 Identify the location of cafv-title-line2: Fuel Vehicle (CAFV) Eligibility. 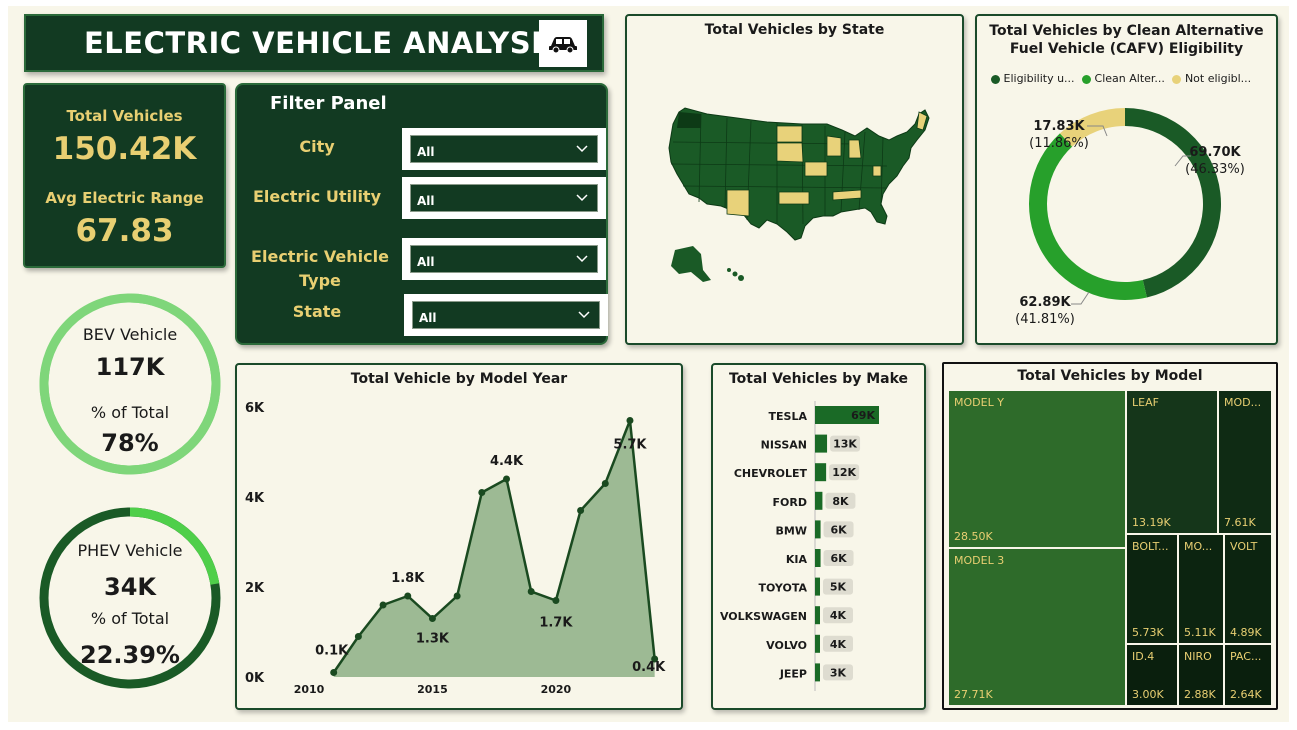
(1126, 49).